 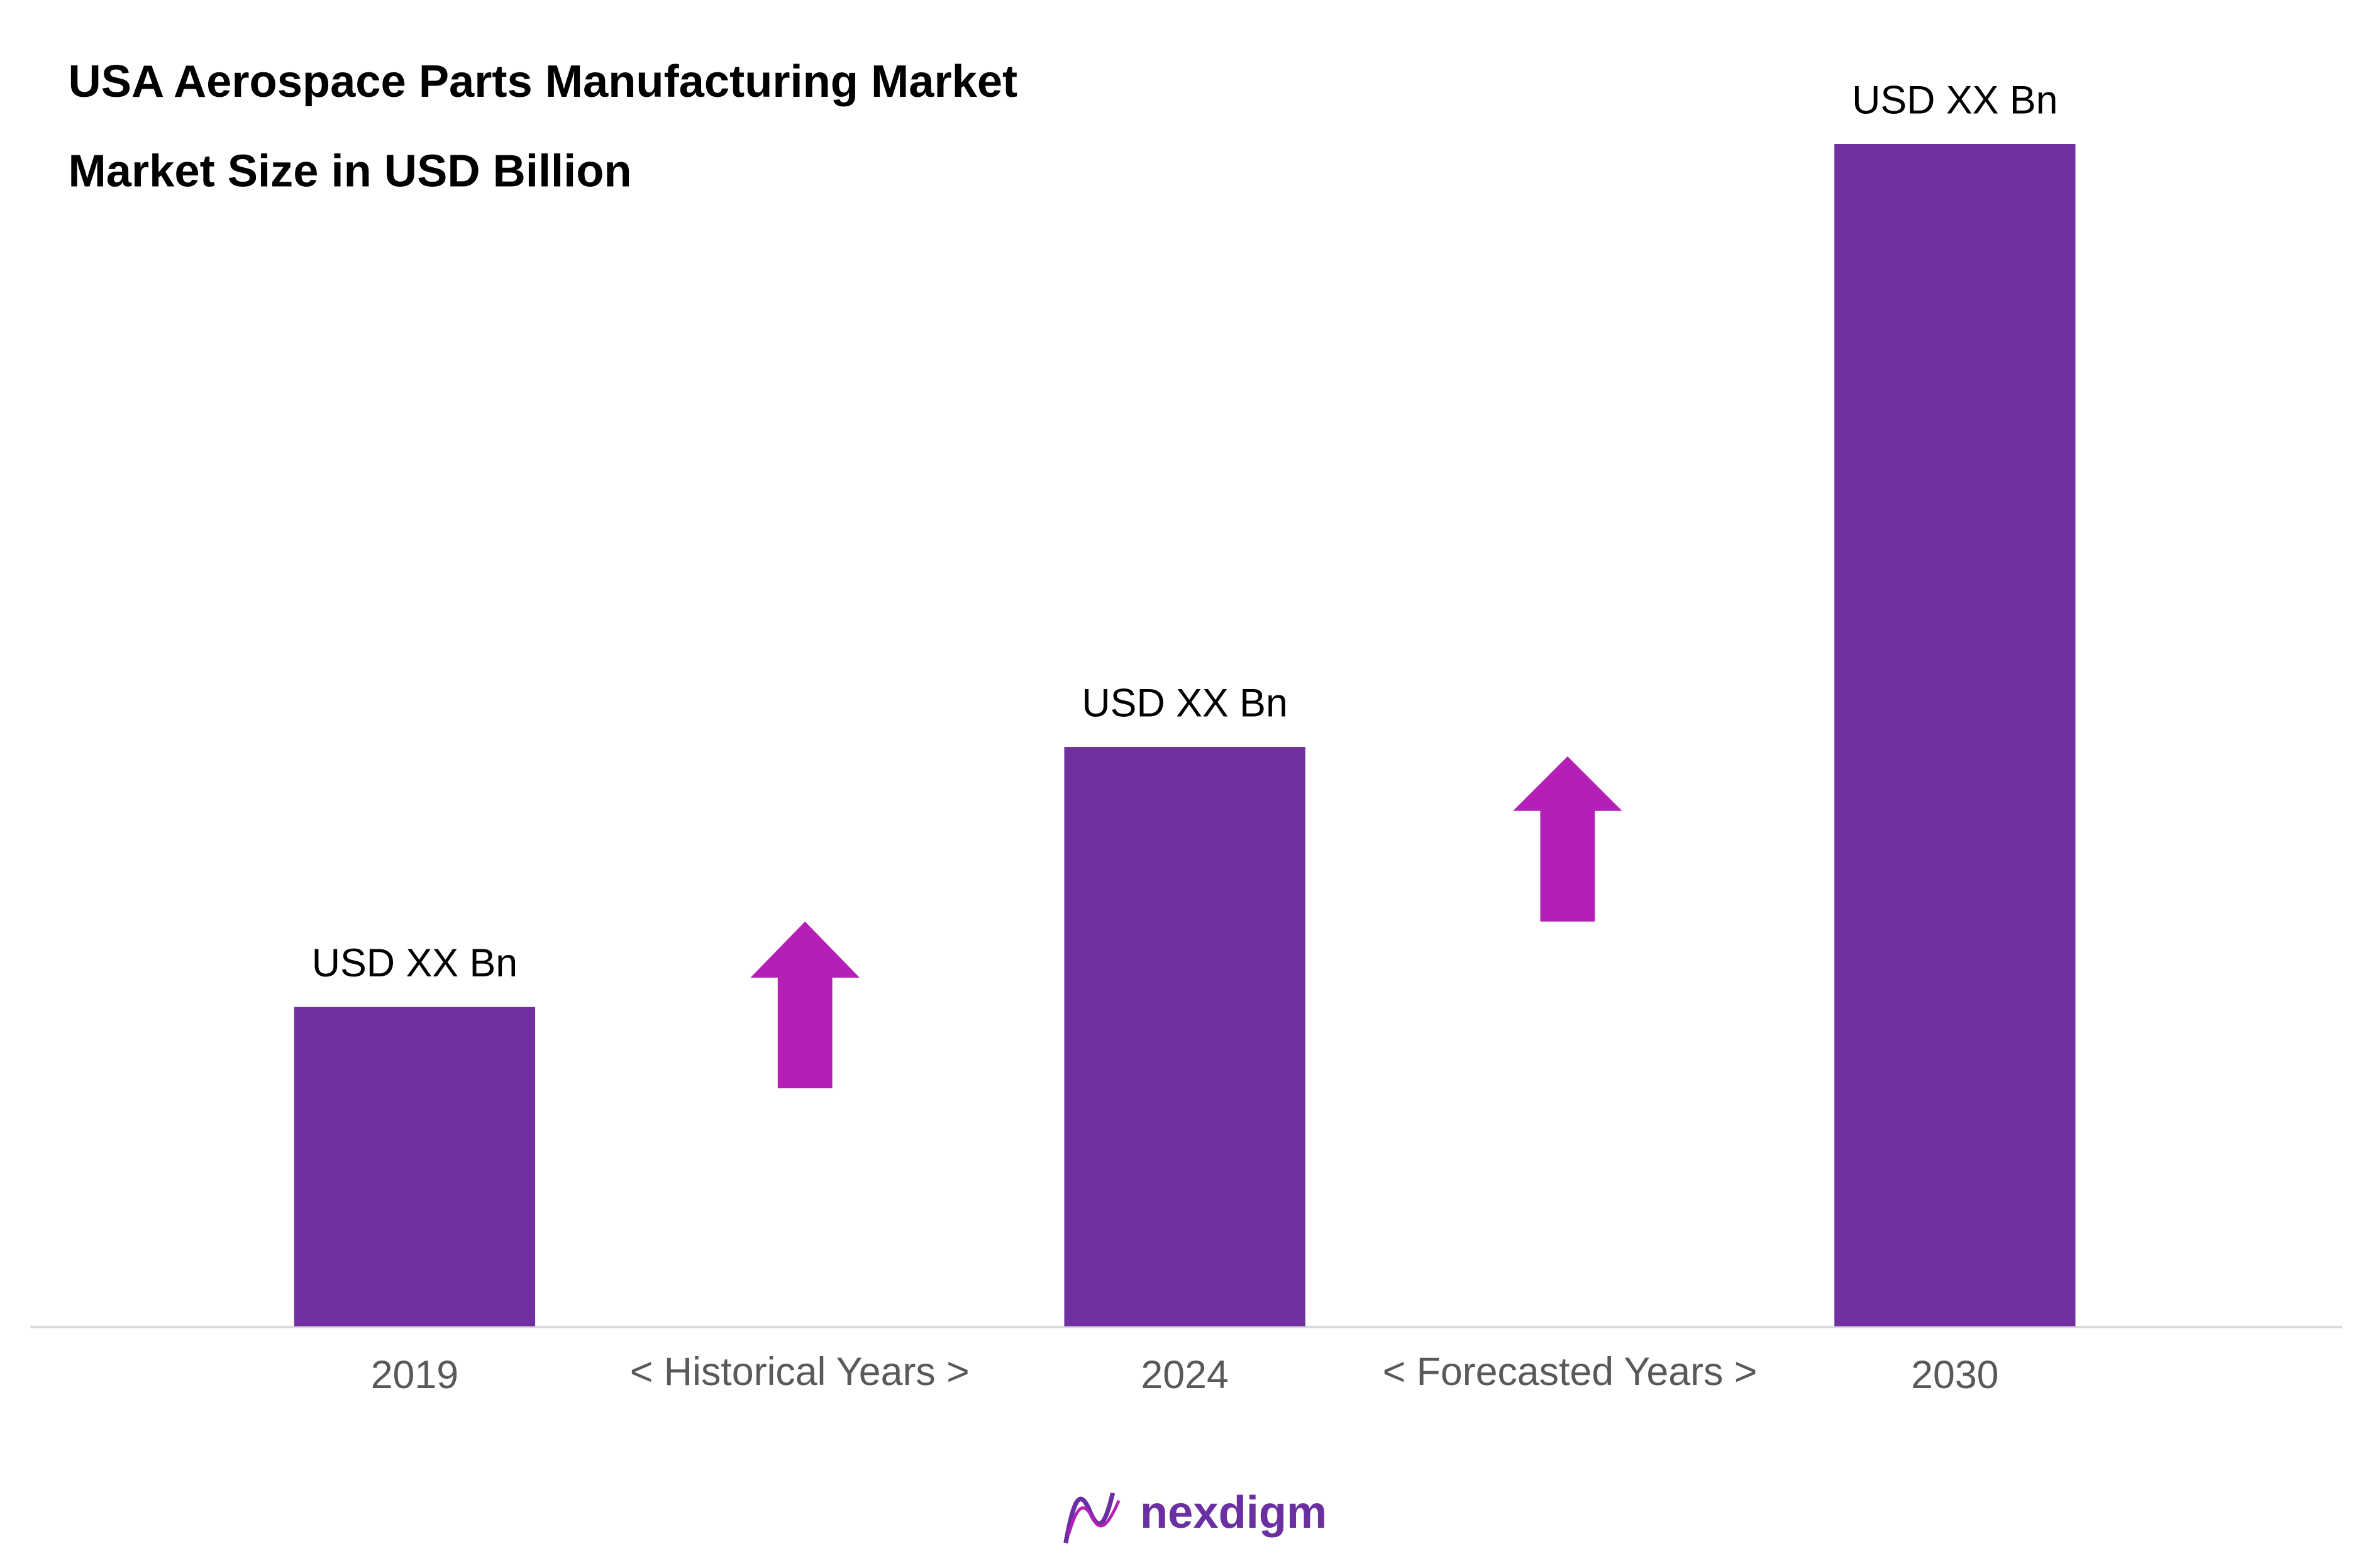 I want to click on x-tick-label: < Historical Years >, so click(x=800, y=1372).